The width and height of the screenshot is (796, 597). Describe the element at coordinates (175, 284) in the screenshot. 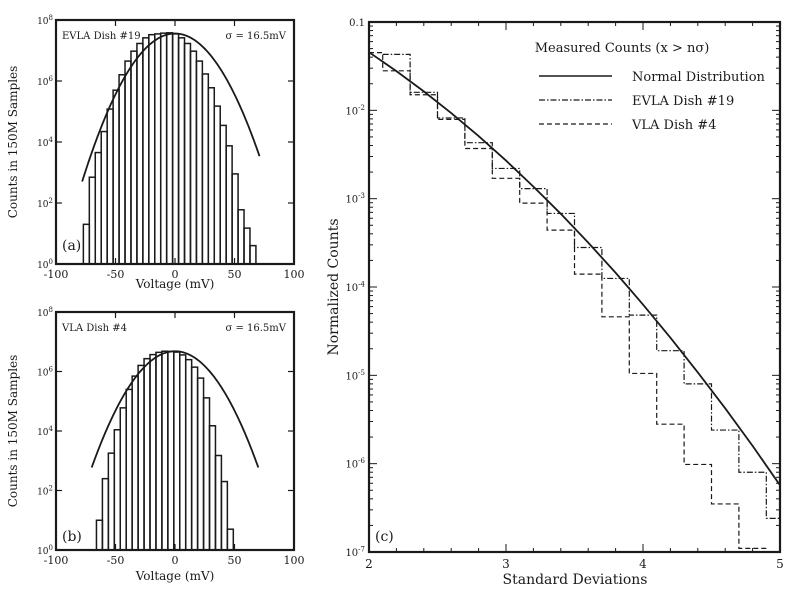

I see `panel-a-xlabel: Voltage (mV)` at that location.